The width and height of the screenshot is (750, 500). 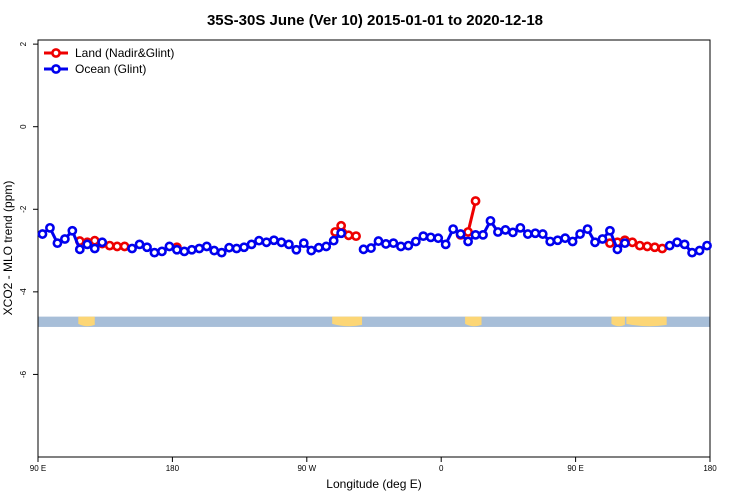 I want to click on land-ocean-strip, so click(x=374, y=321).